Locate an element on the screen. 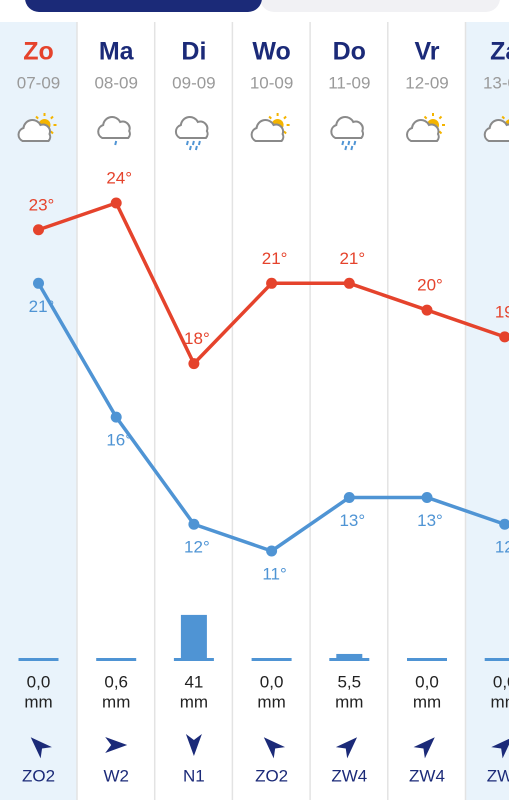  temperature-label: 16° is located at coordinates (119, 440).